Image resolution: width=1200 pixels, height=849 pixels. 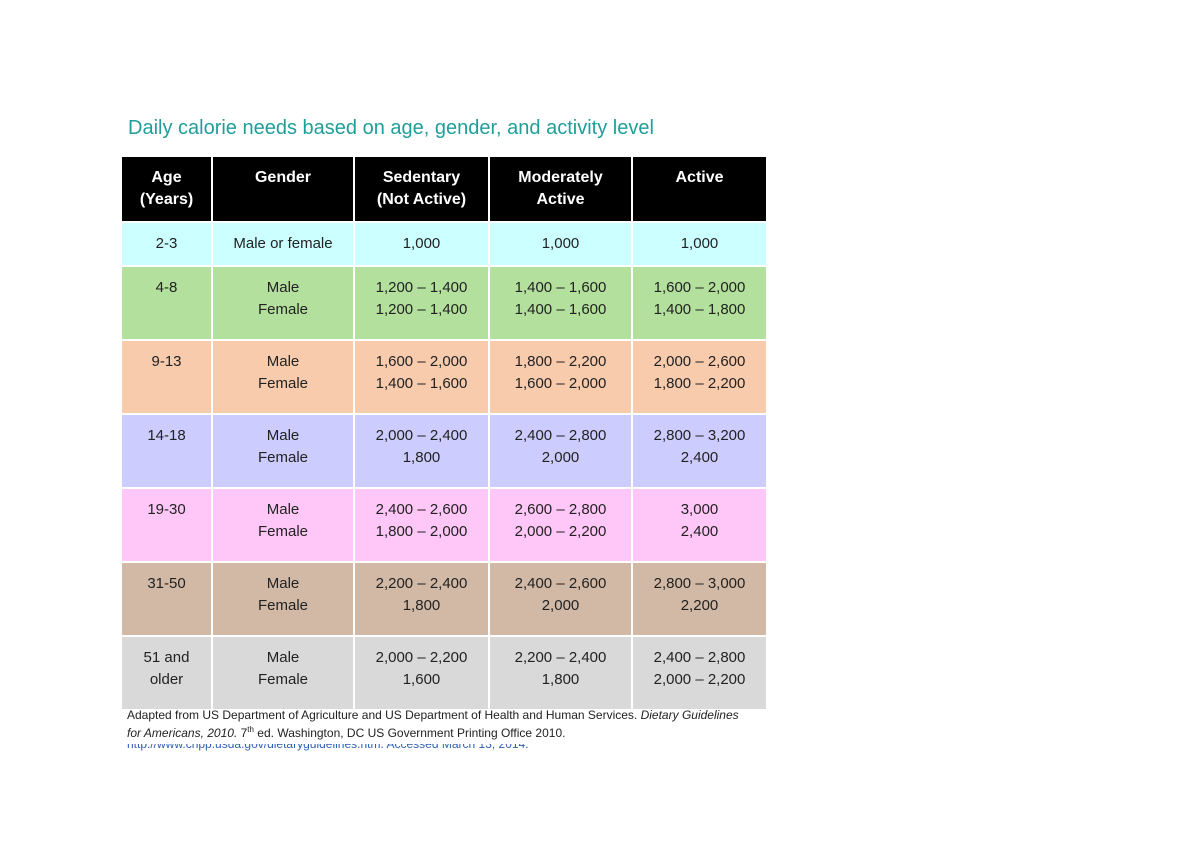 I want to click on cell-active: 1,600 – 2,000 1,400 – 1,800, so click(x=699, y=303).